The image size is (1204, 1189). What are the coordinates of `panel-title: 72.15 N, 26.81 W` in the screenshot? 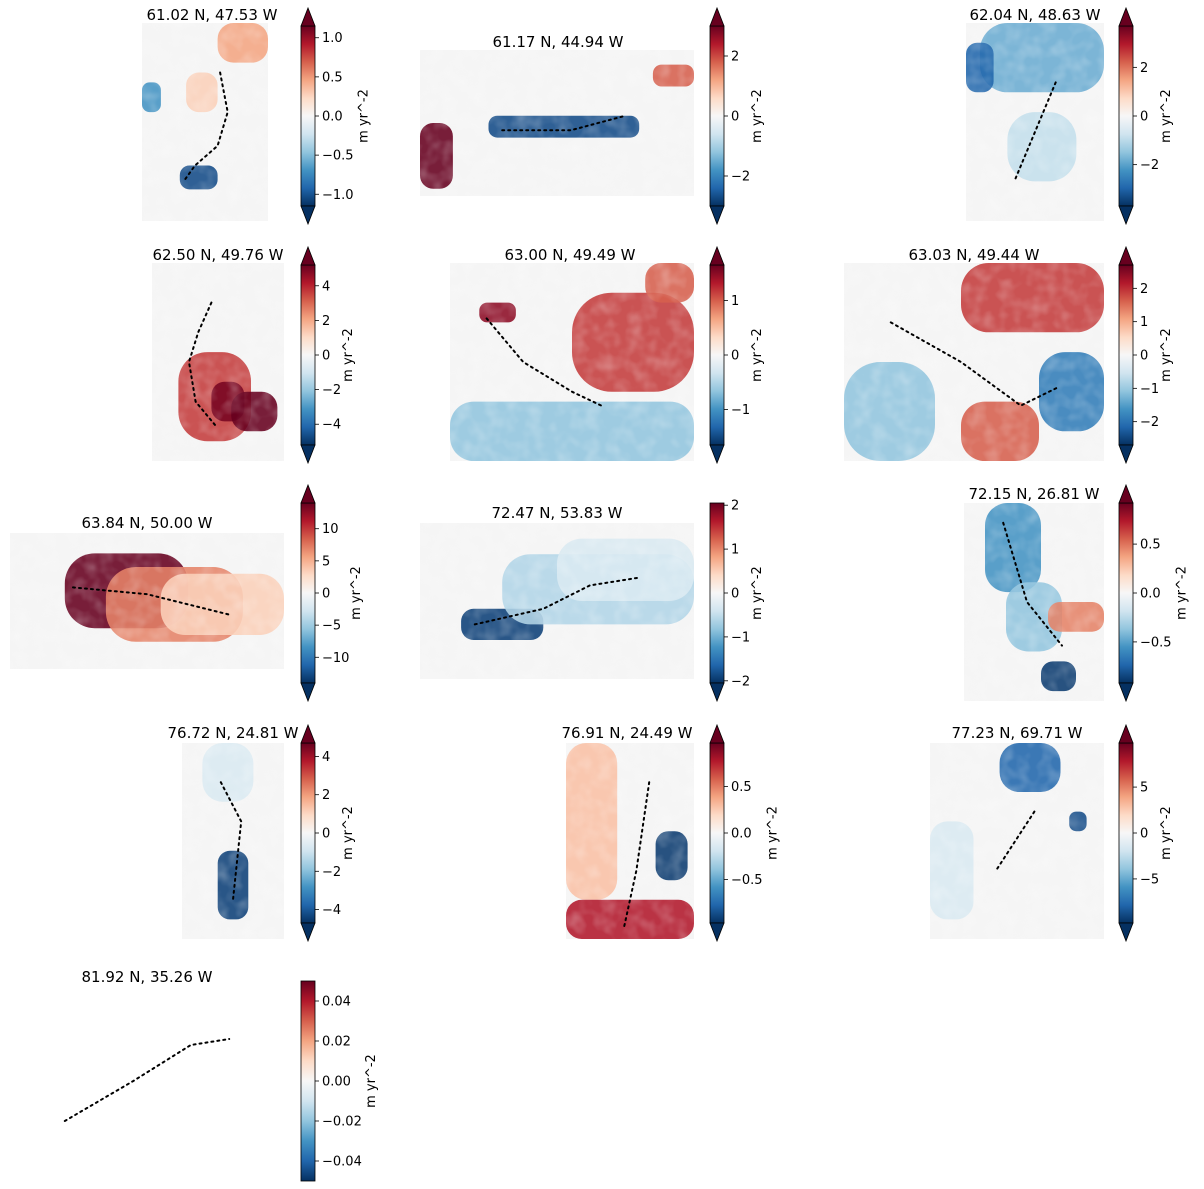 It's located at (1033, 494).